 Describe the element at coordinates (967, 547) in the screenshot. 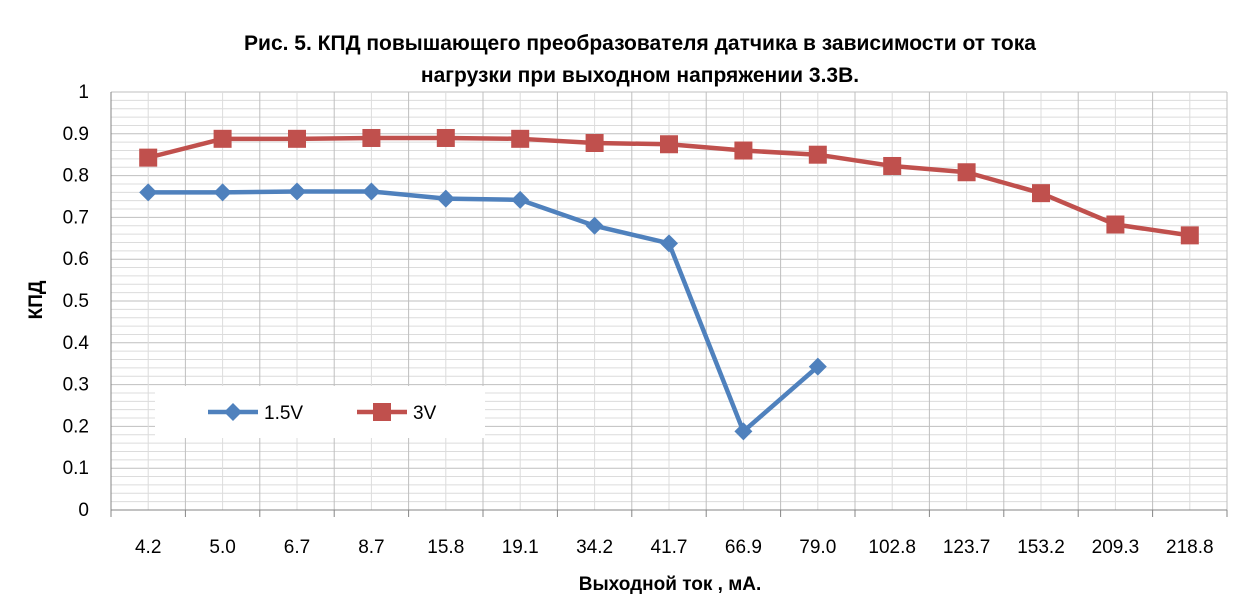

I see `x-tick-label: 123.7` at that location.